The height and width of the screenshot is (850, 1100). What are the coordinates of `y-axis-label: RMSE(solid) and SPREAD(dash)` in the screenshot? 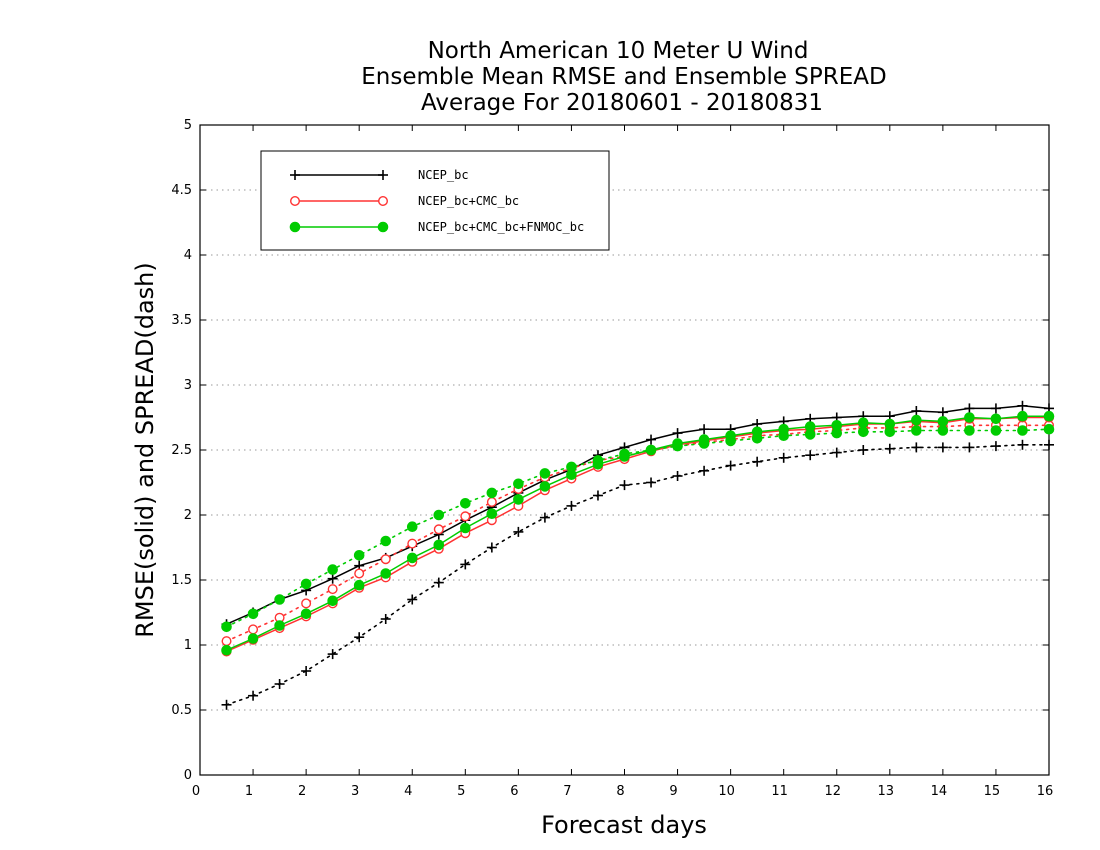 It's located at (145, 450).